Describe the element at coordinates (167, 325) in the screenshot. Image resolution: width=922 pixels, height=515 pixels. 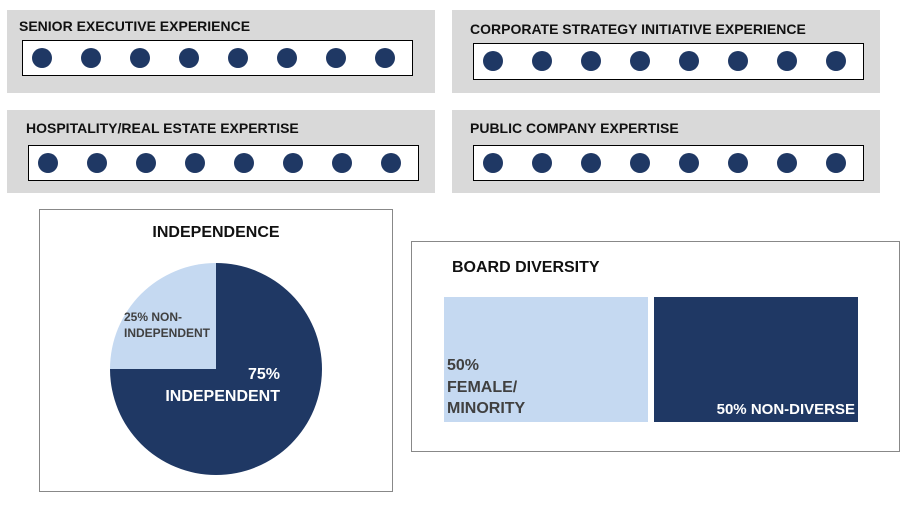
I see `non-independent-label: 25% NON- INDEPENDENT` at that location.